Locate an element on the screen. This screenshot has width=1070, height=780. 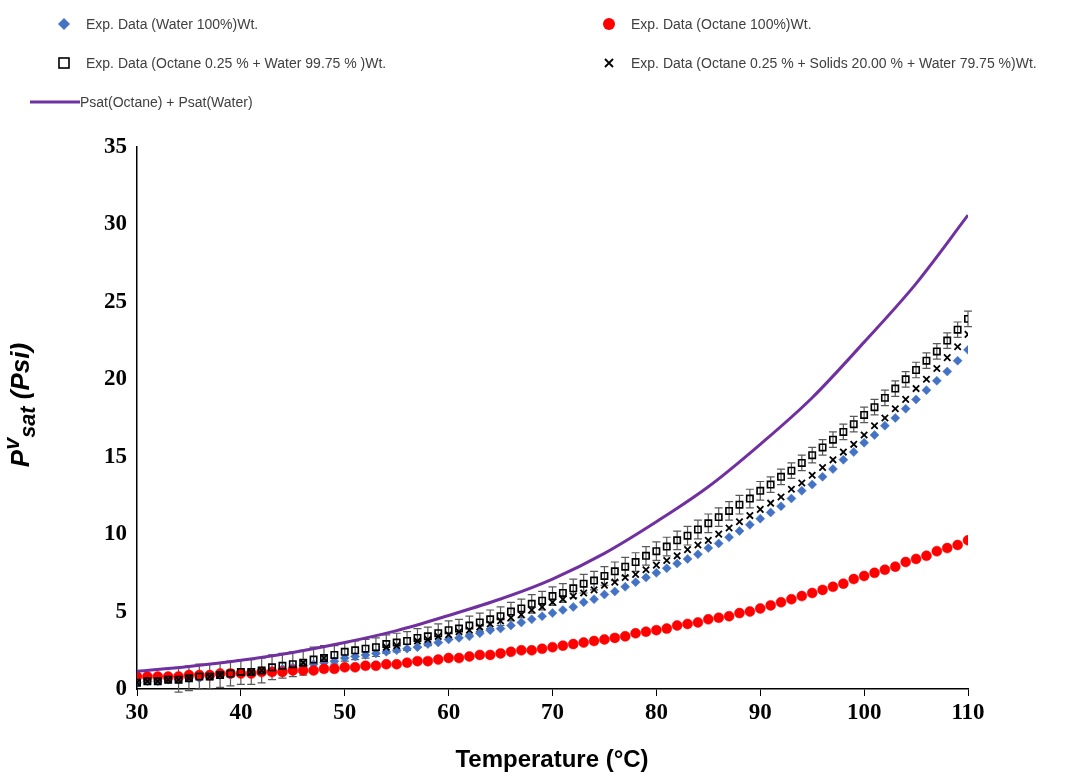
legend-label: Exp. Data (Octane 100%)Wt. is located at coordinates (721, 23).